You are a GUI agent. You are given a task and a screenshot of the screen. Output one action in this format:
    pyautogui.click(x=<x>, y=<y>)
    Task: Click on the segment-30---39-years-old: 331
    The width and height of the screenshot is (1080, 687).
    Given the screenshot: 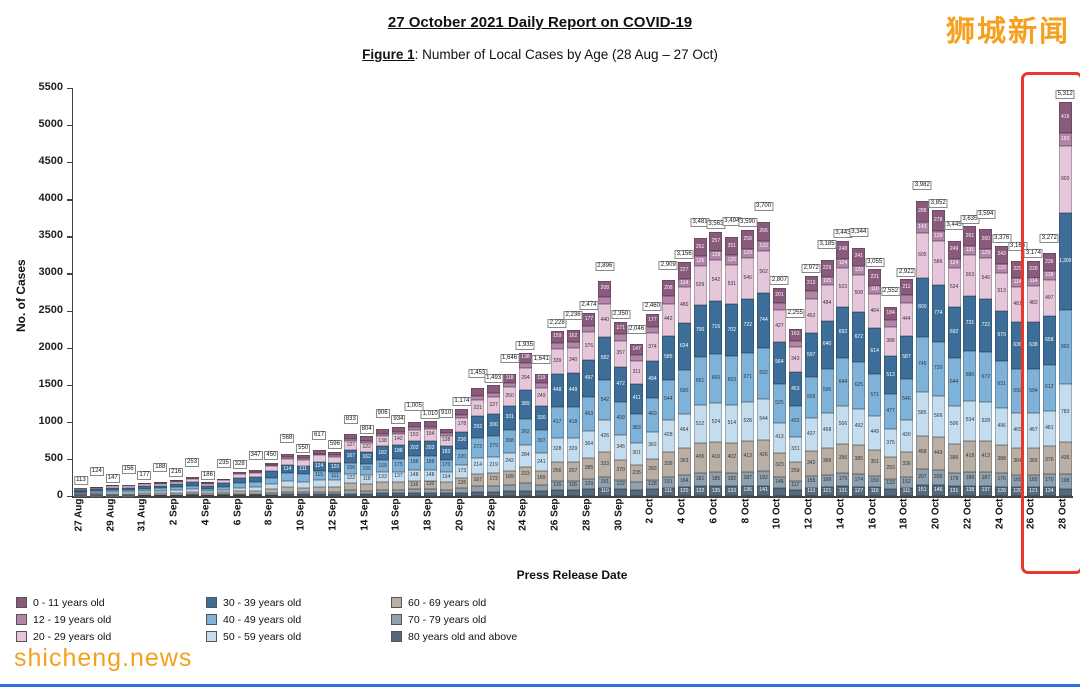 What is the action you would take?
    pyautogui.click(x=510, y=418)
    